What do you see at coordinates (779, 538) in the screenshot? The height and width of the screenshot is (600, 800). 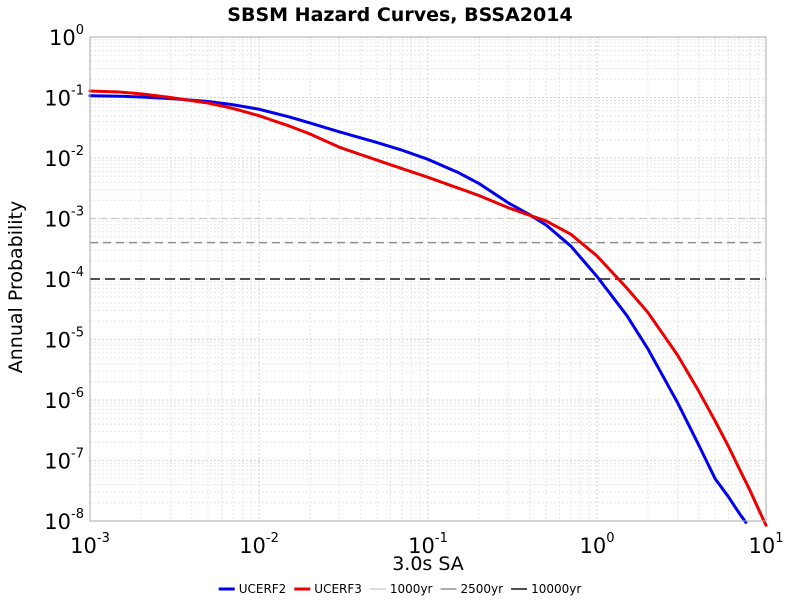 I see `x-tick-label-exponent: 1` at bounding box center [779, 538].